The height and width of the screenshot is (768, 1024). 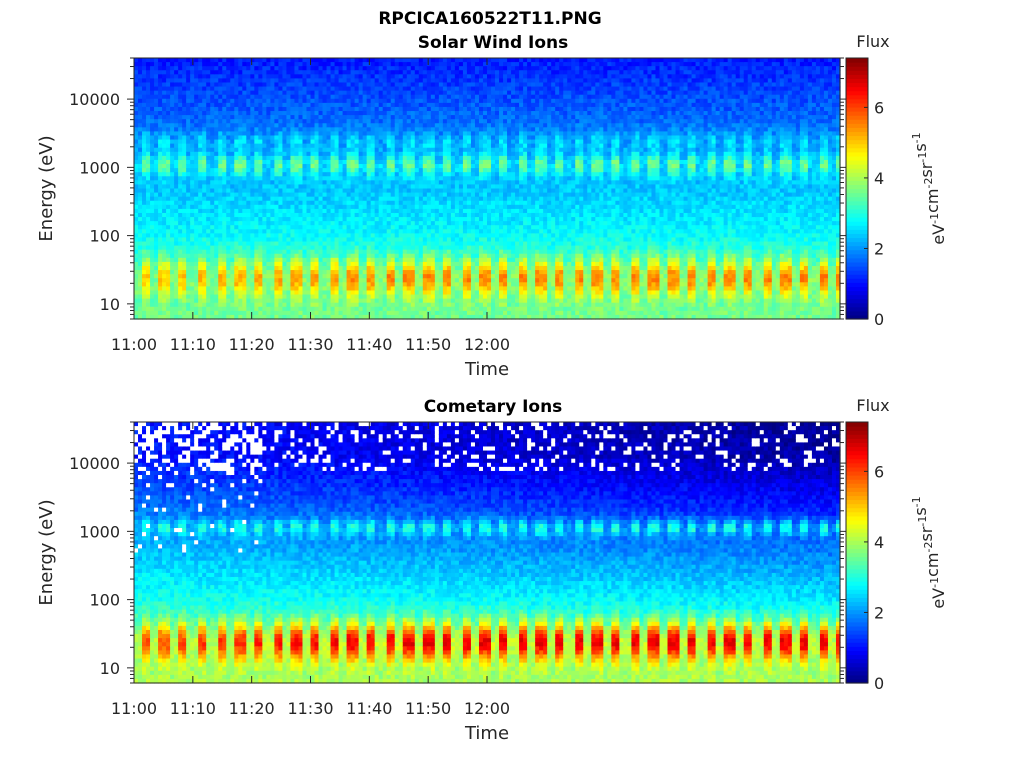 What do you see at coordinates (489, 19) in the screenshot?
I see `figure-title: RPCICA160522T11.PNG` at bounding box center [489, 19].